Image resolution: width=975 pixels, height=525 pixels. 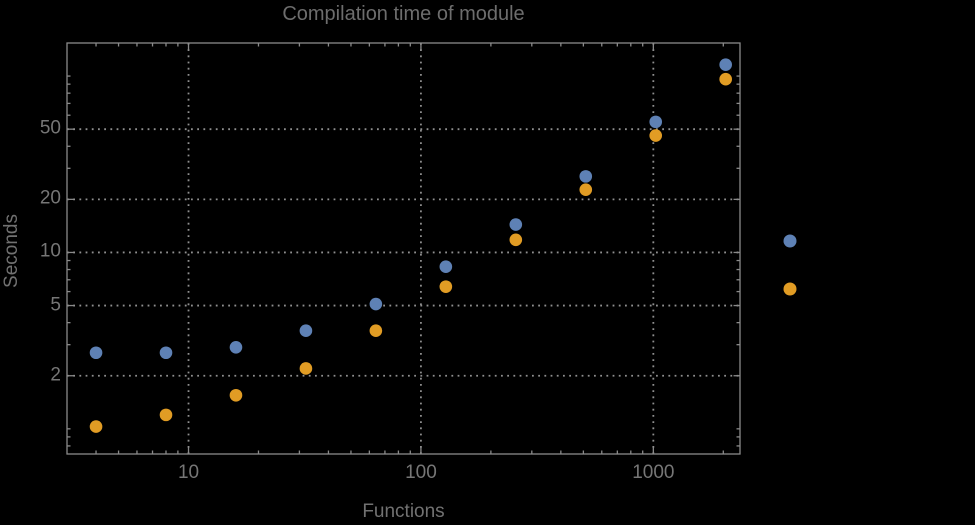 What do you see at coordinates (376, 304) in the screenshot?
I see `data-point-series-1-blue-x64` at bounding box center [376, 304].